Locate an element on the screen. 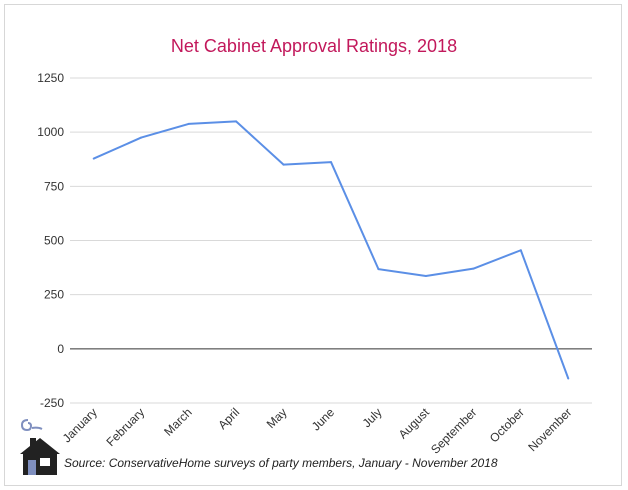 The height and width of the screenshot is (490, 628). x-tick-label: June is located at coordinates (323, 419).